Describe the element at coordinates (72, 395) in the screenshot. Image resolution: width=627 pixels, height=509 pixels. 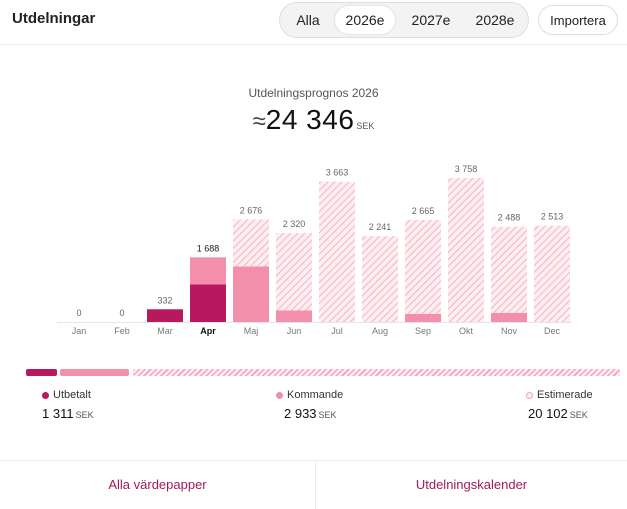
I see `legend-paid-label: Utbetalt` at that location.